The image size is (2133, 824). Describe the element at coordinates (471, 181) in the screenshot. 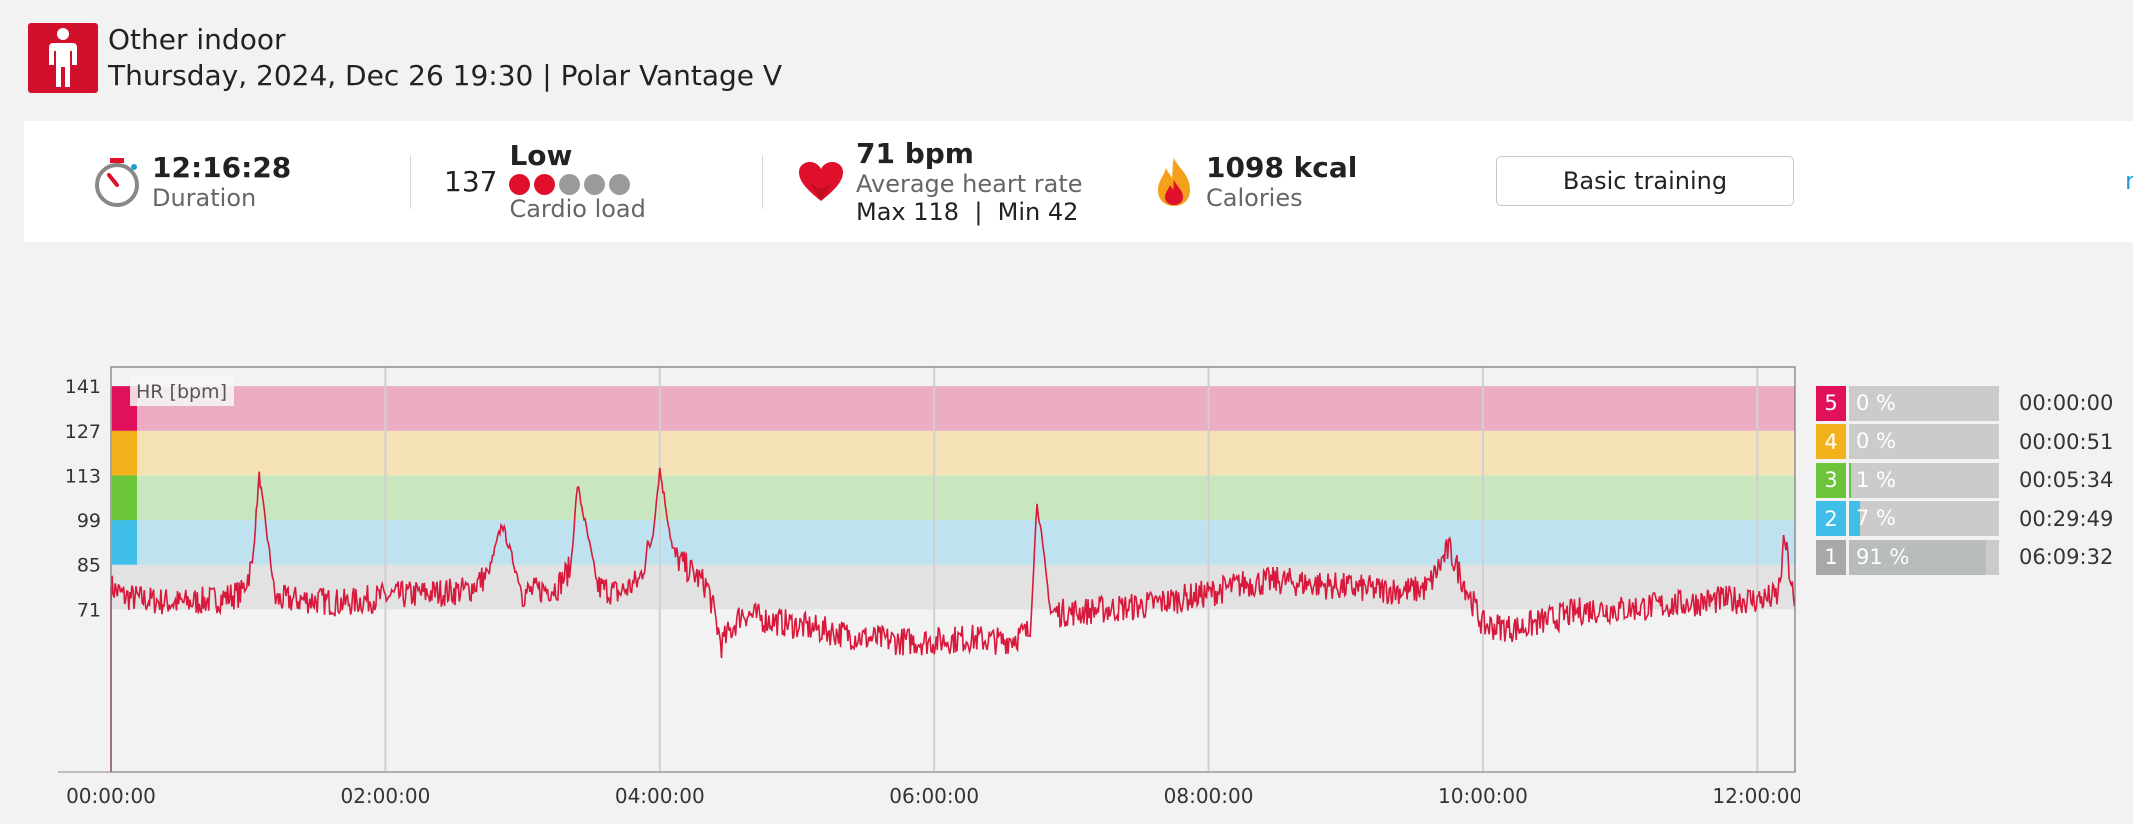

I see `cardio-load-value: 137` at that location.